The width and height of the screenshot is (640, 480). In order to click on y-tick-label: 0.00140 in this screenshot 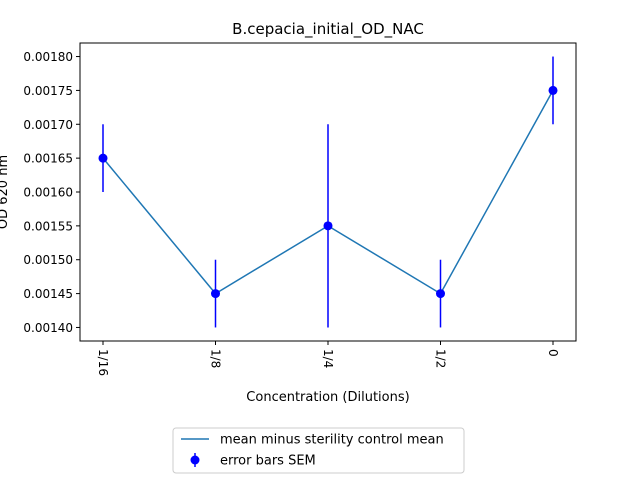, I will do `click(48, 328)`.